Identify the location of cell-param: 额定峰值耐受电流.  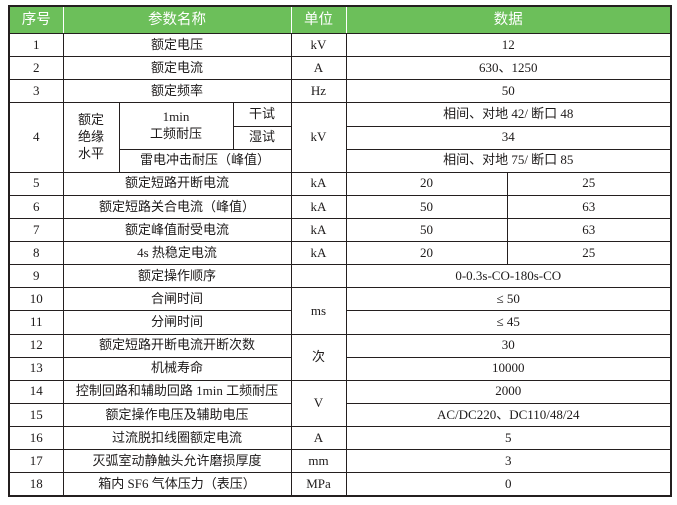
(177, 230).